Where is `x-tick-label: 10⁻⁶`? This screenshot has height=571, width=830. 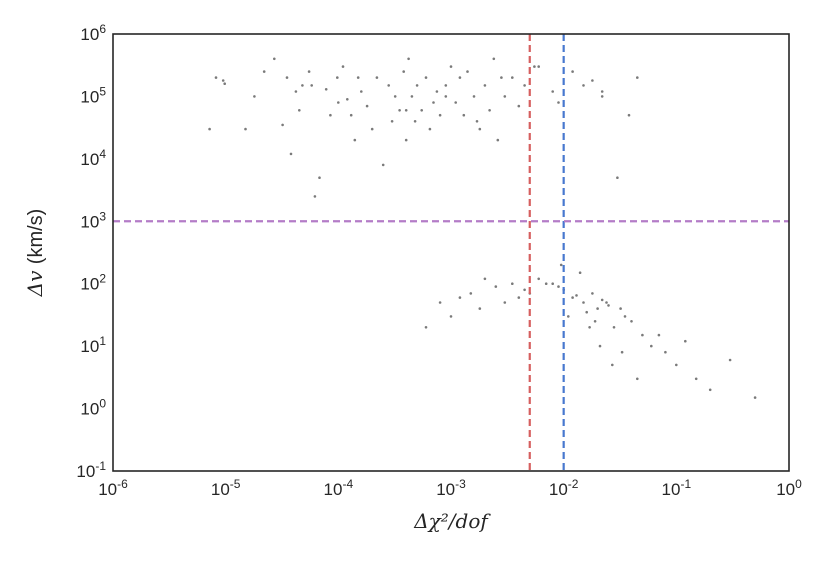 x-tick-label: 10⁻⁶ is located at coordinates (113, 488).